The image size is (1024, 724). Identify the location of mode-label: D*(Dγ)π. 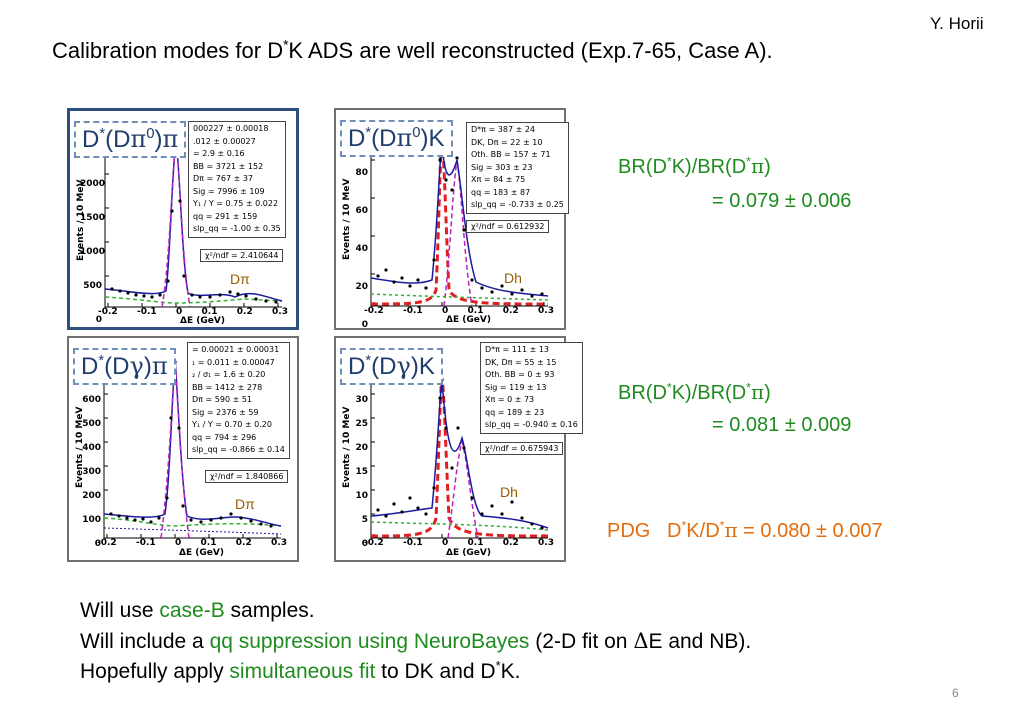
(124, 366).